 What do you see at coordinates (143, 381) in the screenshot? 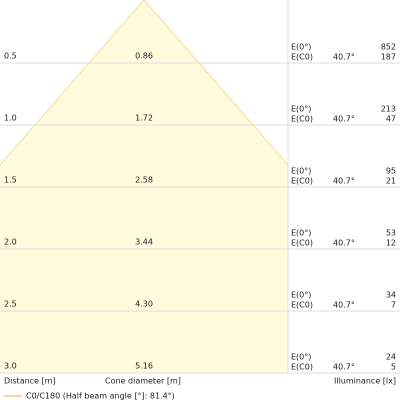
I see `diameter-header: Cone diameter [m]` at bounding box center [143, 381].